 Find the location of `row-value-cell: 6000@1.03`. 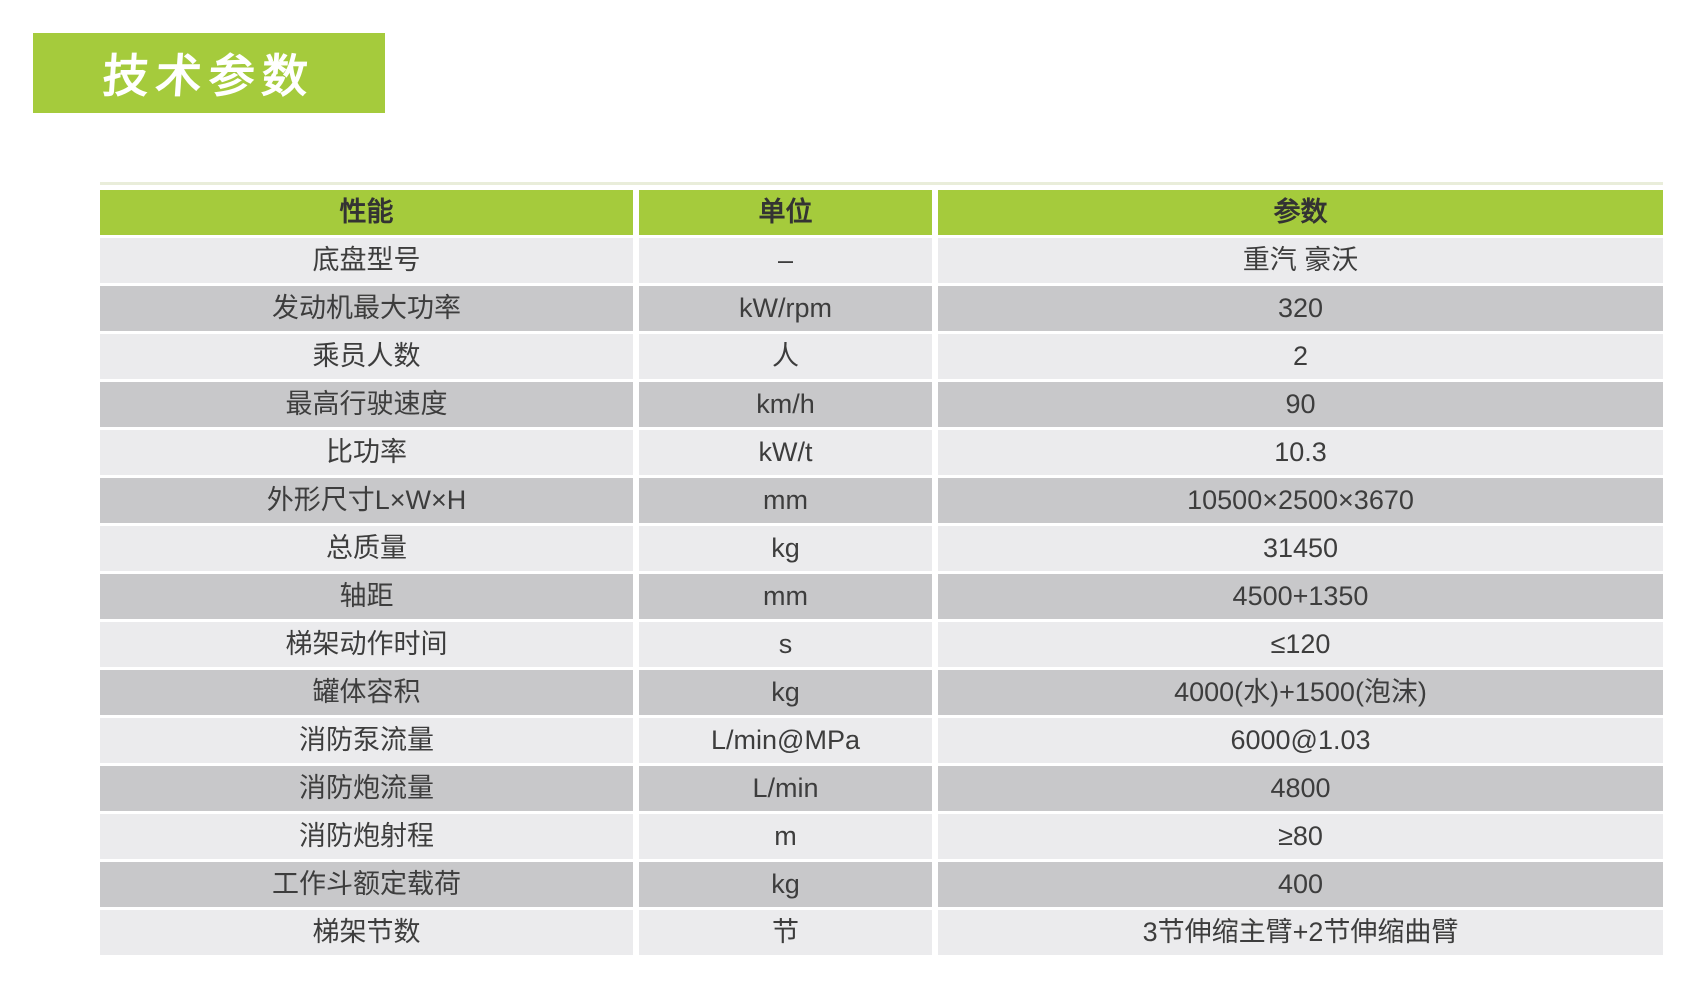

row-value-cell: 6000@1.03 is located at coordinates (1300, 740).